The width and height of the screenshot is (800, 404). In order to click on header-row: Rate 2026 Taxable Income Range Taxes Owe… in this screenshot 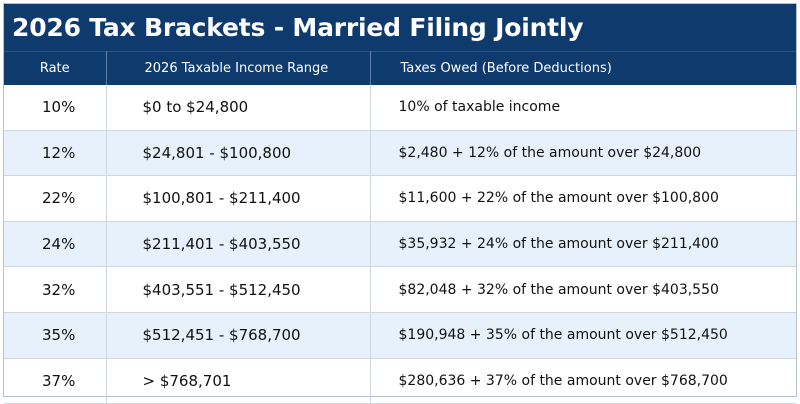, I will do `click(400, 68)`.